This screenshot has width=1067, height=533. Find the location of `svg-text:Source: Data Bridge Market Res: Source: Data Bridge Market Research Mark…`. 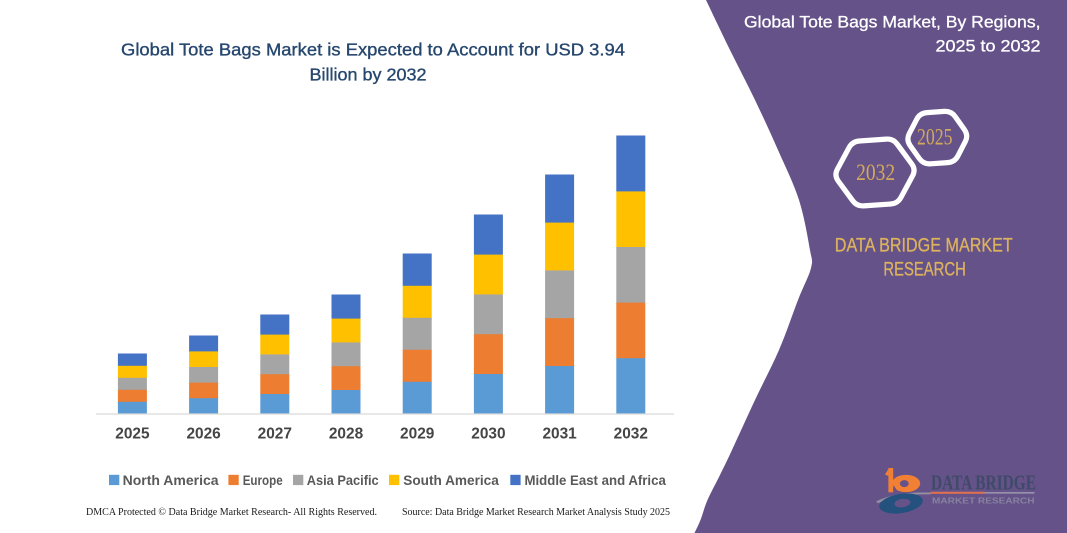

svg-text:Source: Data Bridge Market Res: Source: Data Bridge Market Research Mark… is located at coordinates (536, 512).